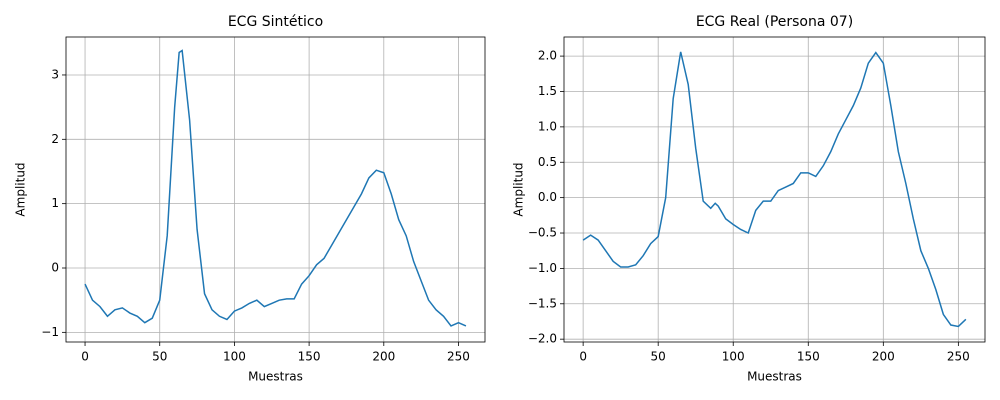  I want to click on y-tick-label: −1.0, so click(542, 268).